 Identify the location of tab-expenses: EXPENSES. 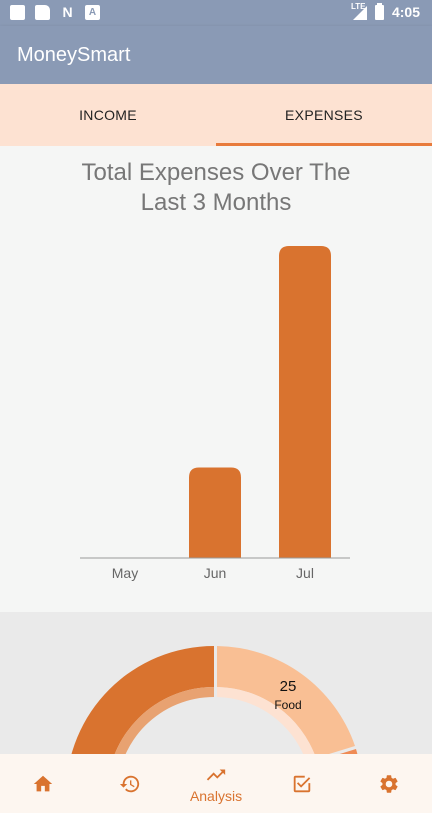
(324, 115).